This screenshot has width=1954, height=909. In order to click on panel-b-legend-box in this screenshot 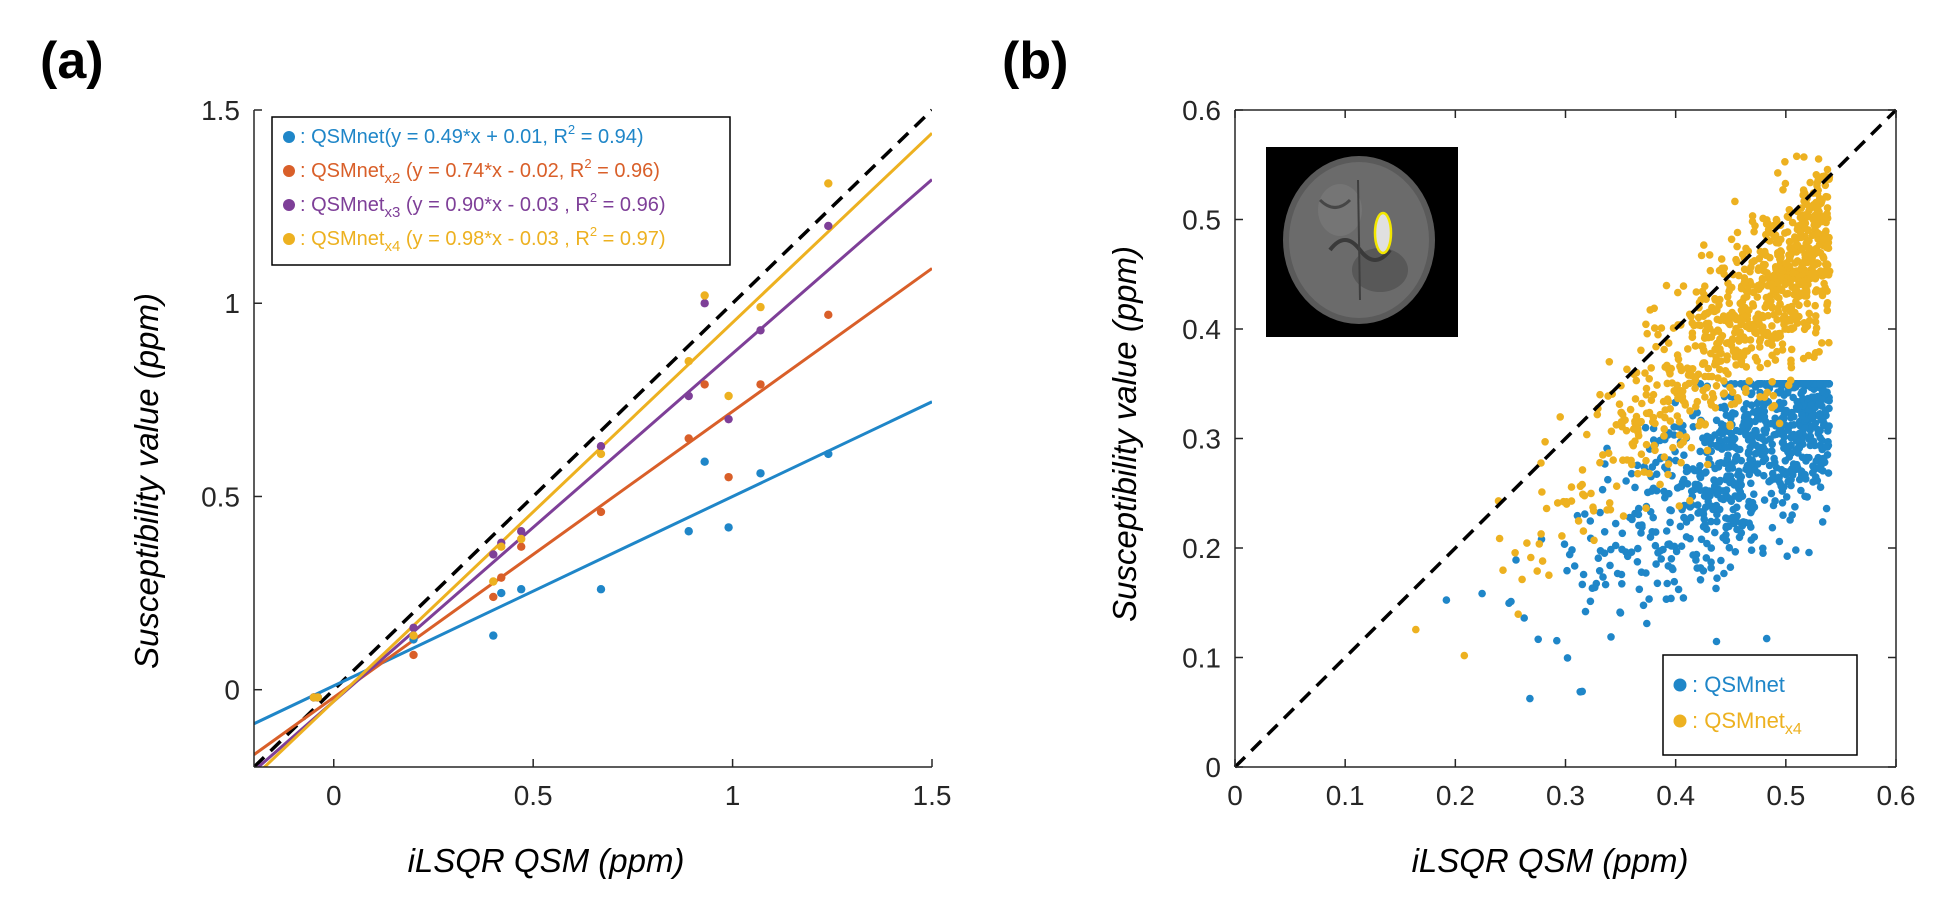, I will do `click(1760, 705)`.